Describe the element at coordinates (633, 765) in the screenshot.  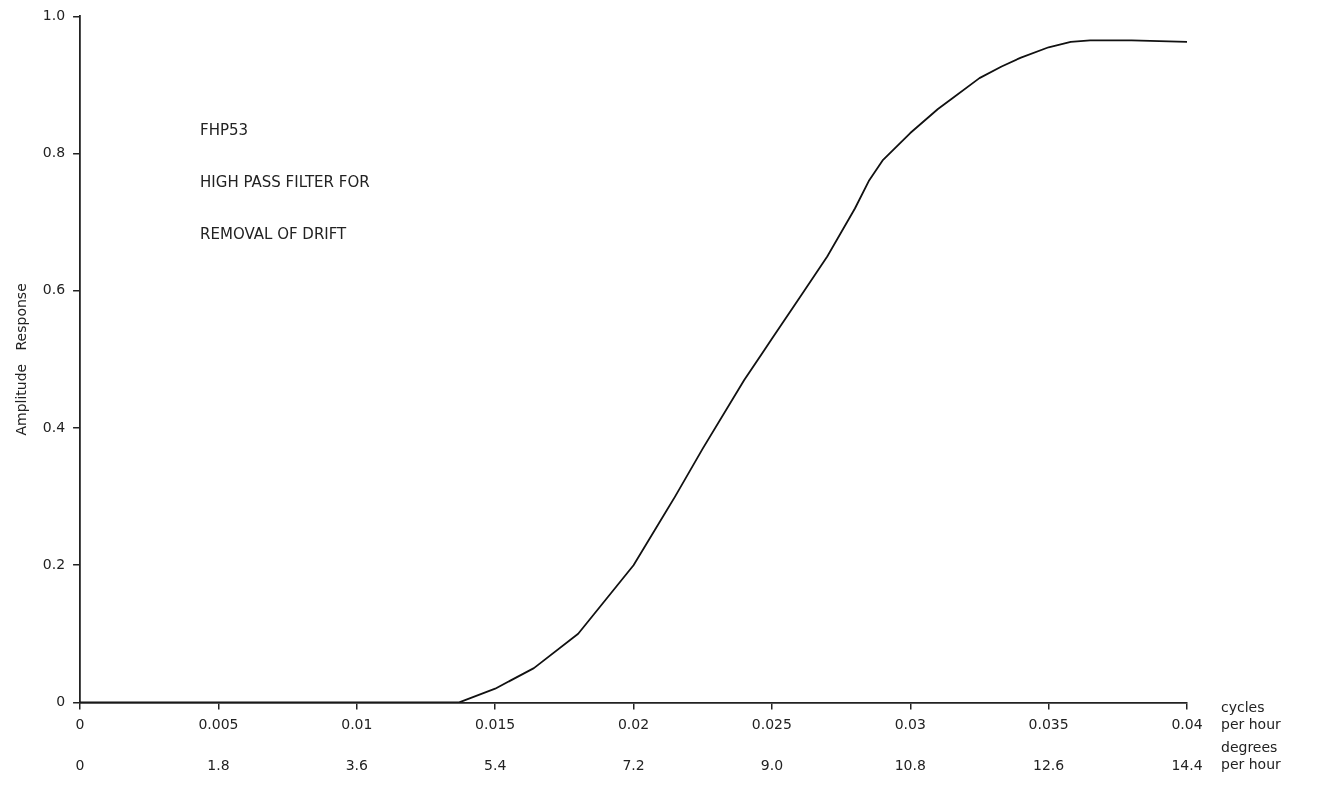
I see `x2-tick-label: 7.2` at that location.